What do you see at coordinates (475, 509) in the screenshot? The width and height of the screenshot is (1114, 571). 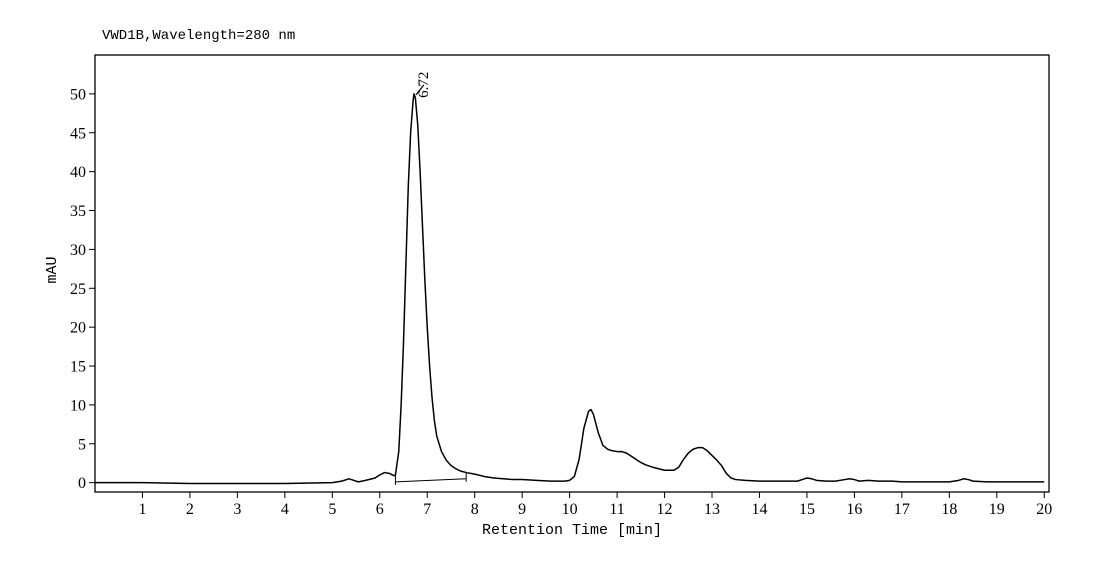 I see `x-tick-label: 8` at bounding box center [475, 509].